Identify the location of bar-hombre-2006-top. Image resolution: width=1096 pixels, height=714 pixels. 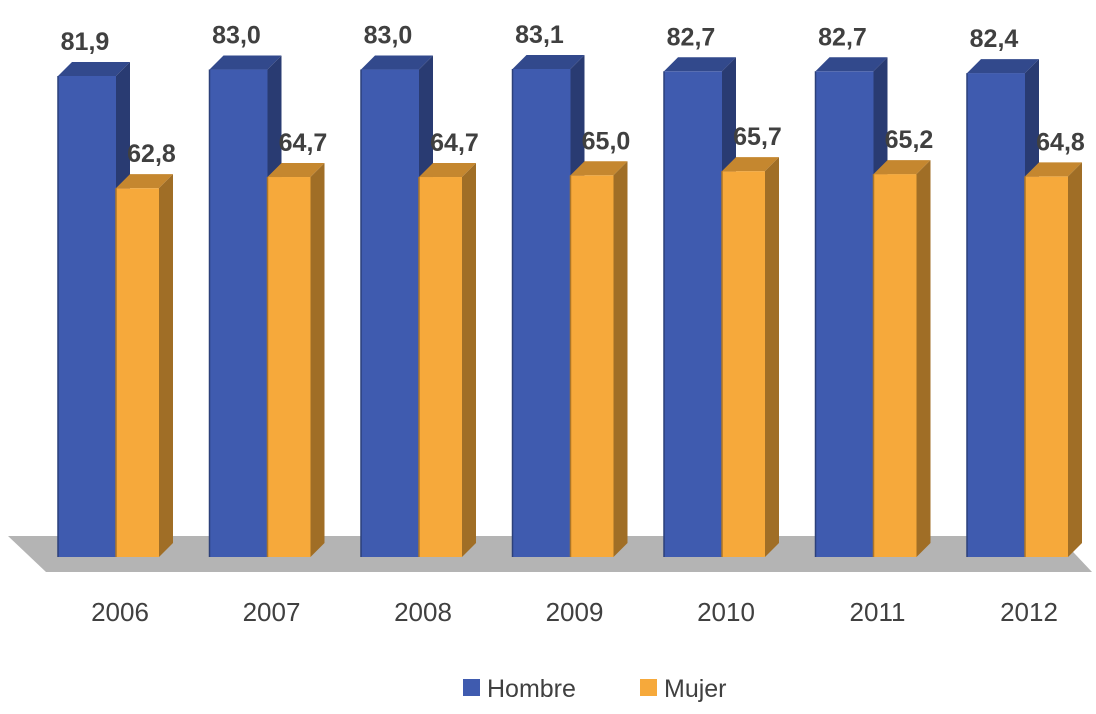
(94, 69).